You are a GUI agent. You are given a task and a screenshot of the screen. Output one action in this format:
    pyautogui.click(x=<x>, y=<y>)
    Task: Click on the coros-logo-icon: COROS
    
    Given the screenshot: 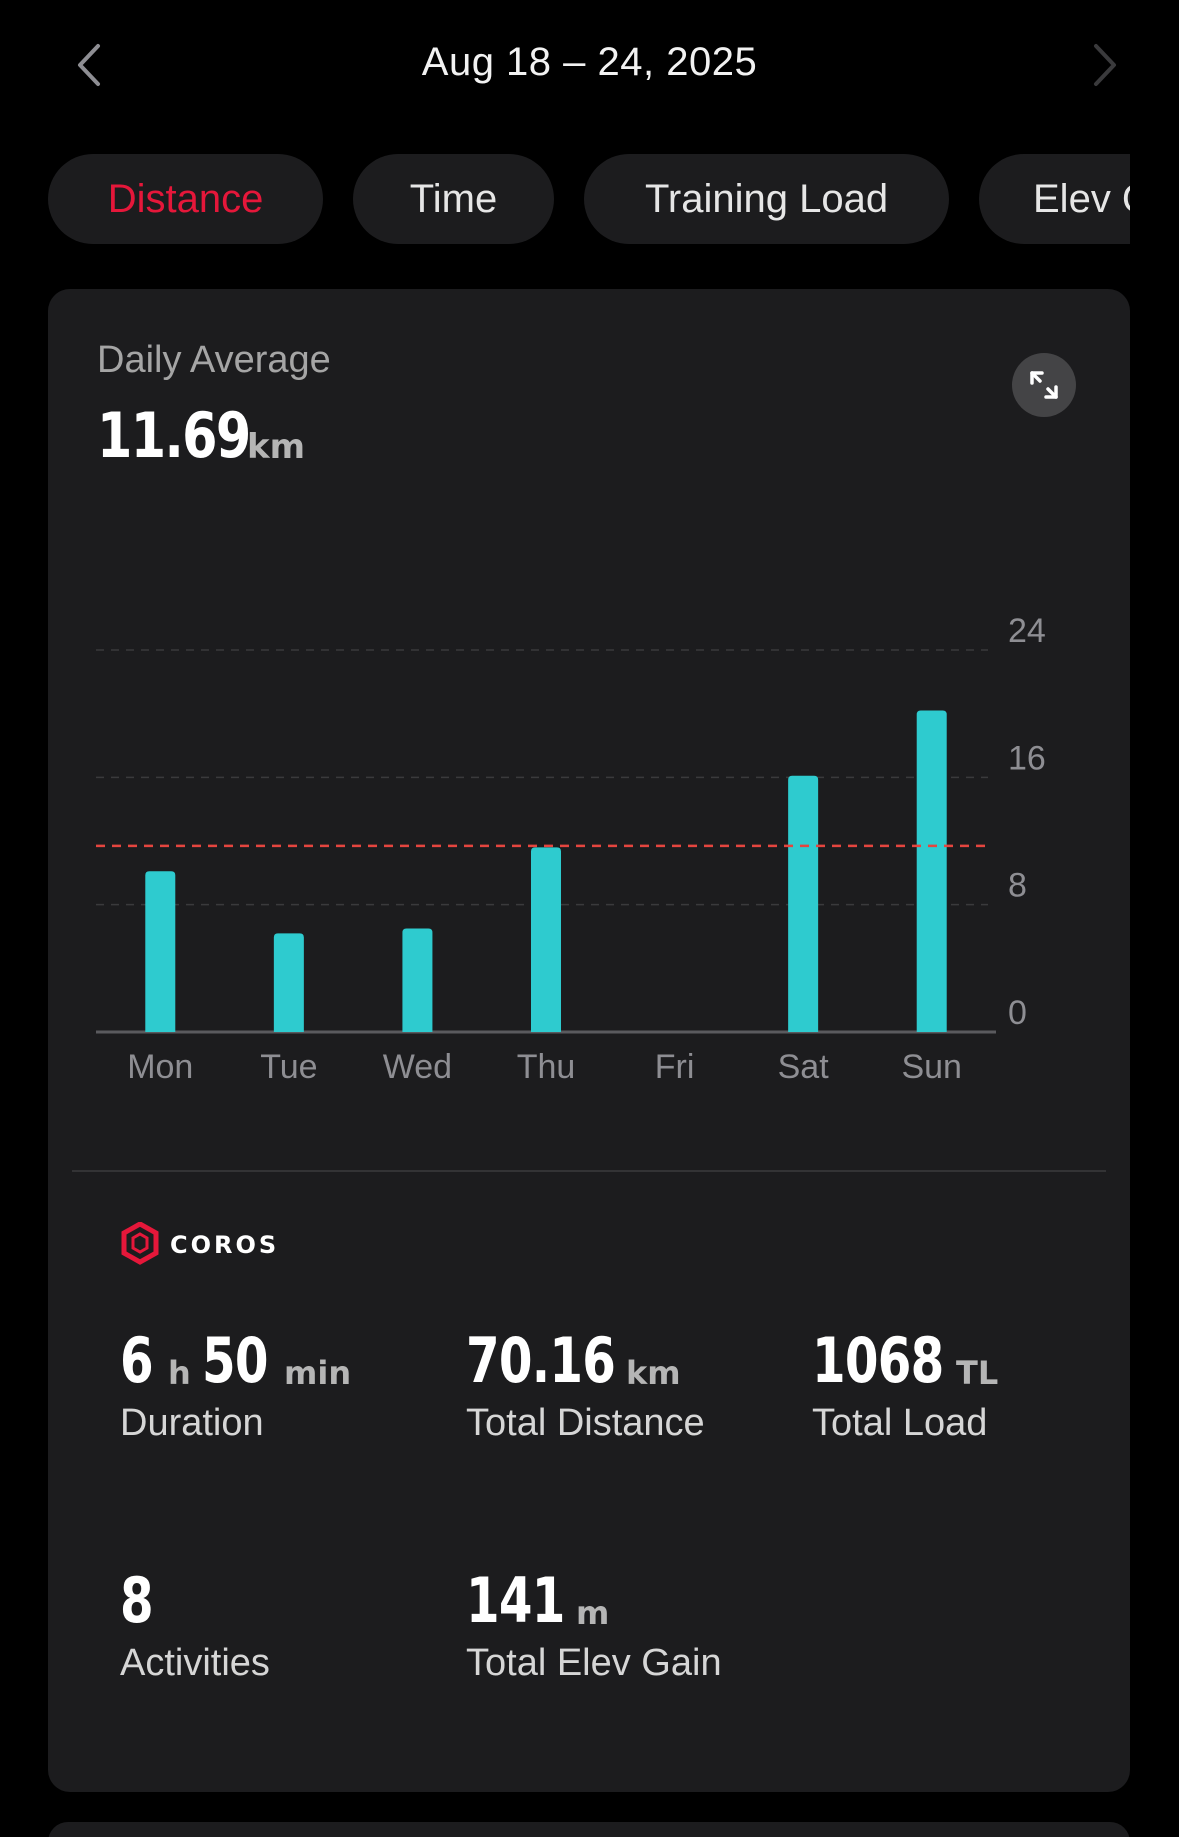 What is the action you would take?
    pyautogui.click(x=200, y=1243)
    